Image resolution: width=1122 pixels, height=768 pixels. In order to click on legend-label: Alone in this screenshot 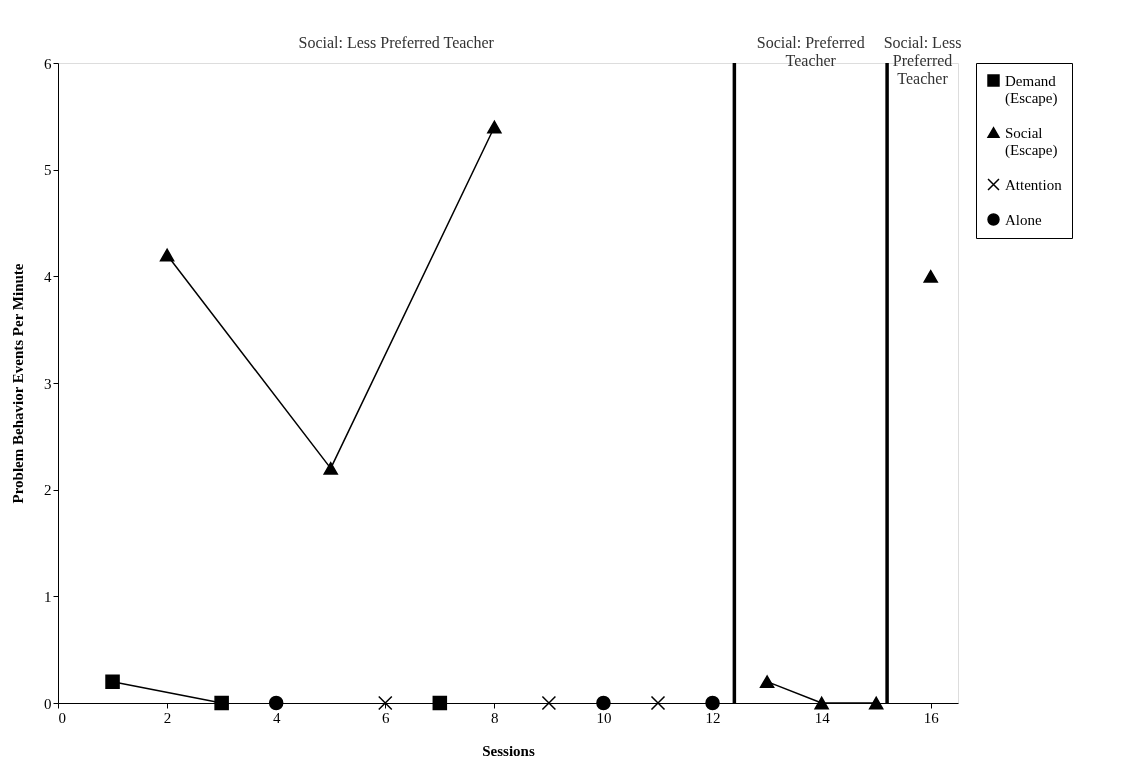, I will do `click(1023, 219)`.